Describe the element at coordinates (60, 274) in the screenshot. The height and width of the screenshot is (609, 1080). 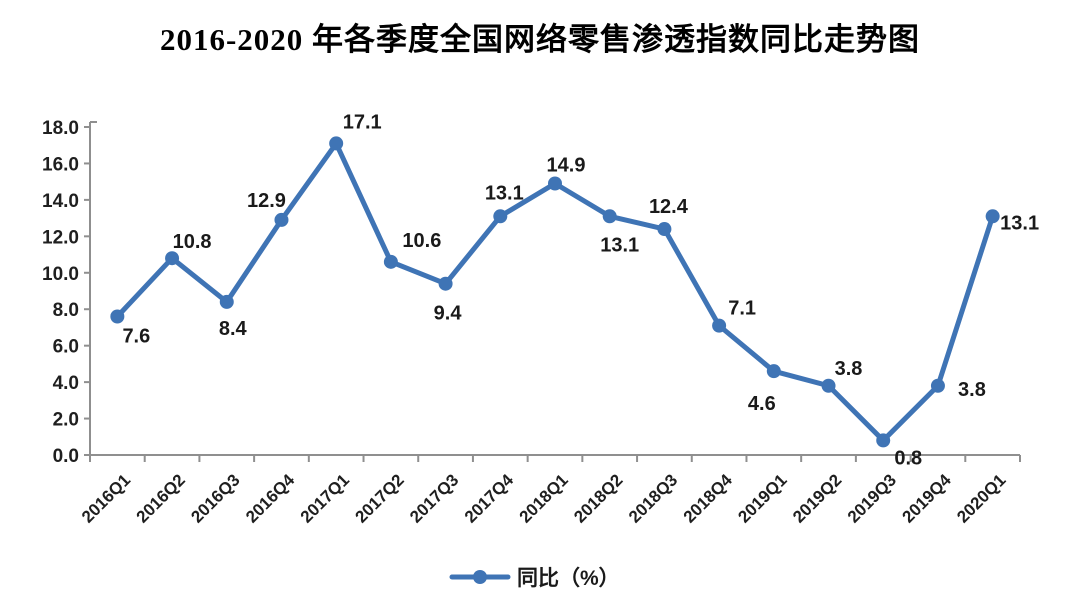
I see `y-axis-tick-label: 10.0` at that location.